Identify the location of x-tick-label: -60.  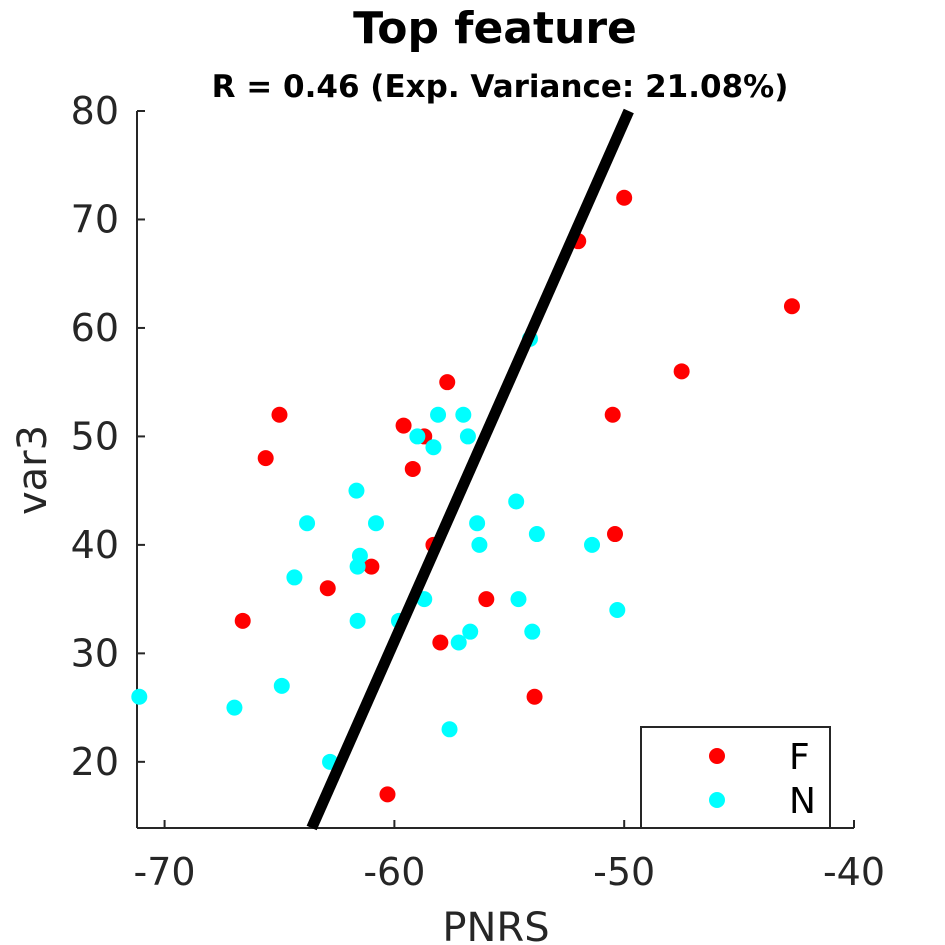
(394, 872).